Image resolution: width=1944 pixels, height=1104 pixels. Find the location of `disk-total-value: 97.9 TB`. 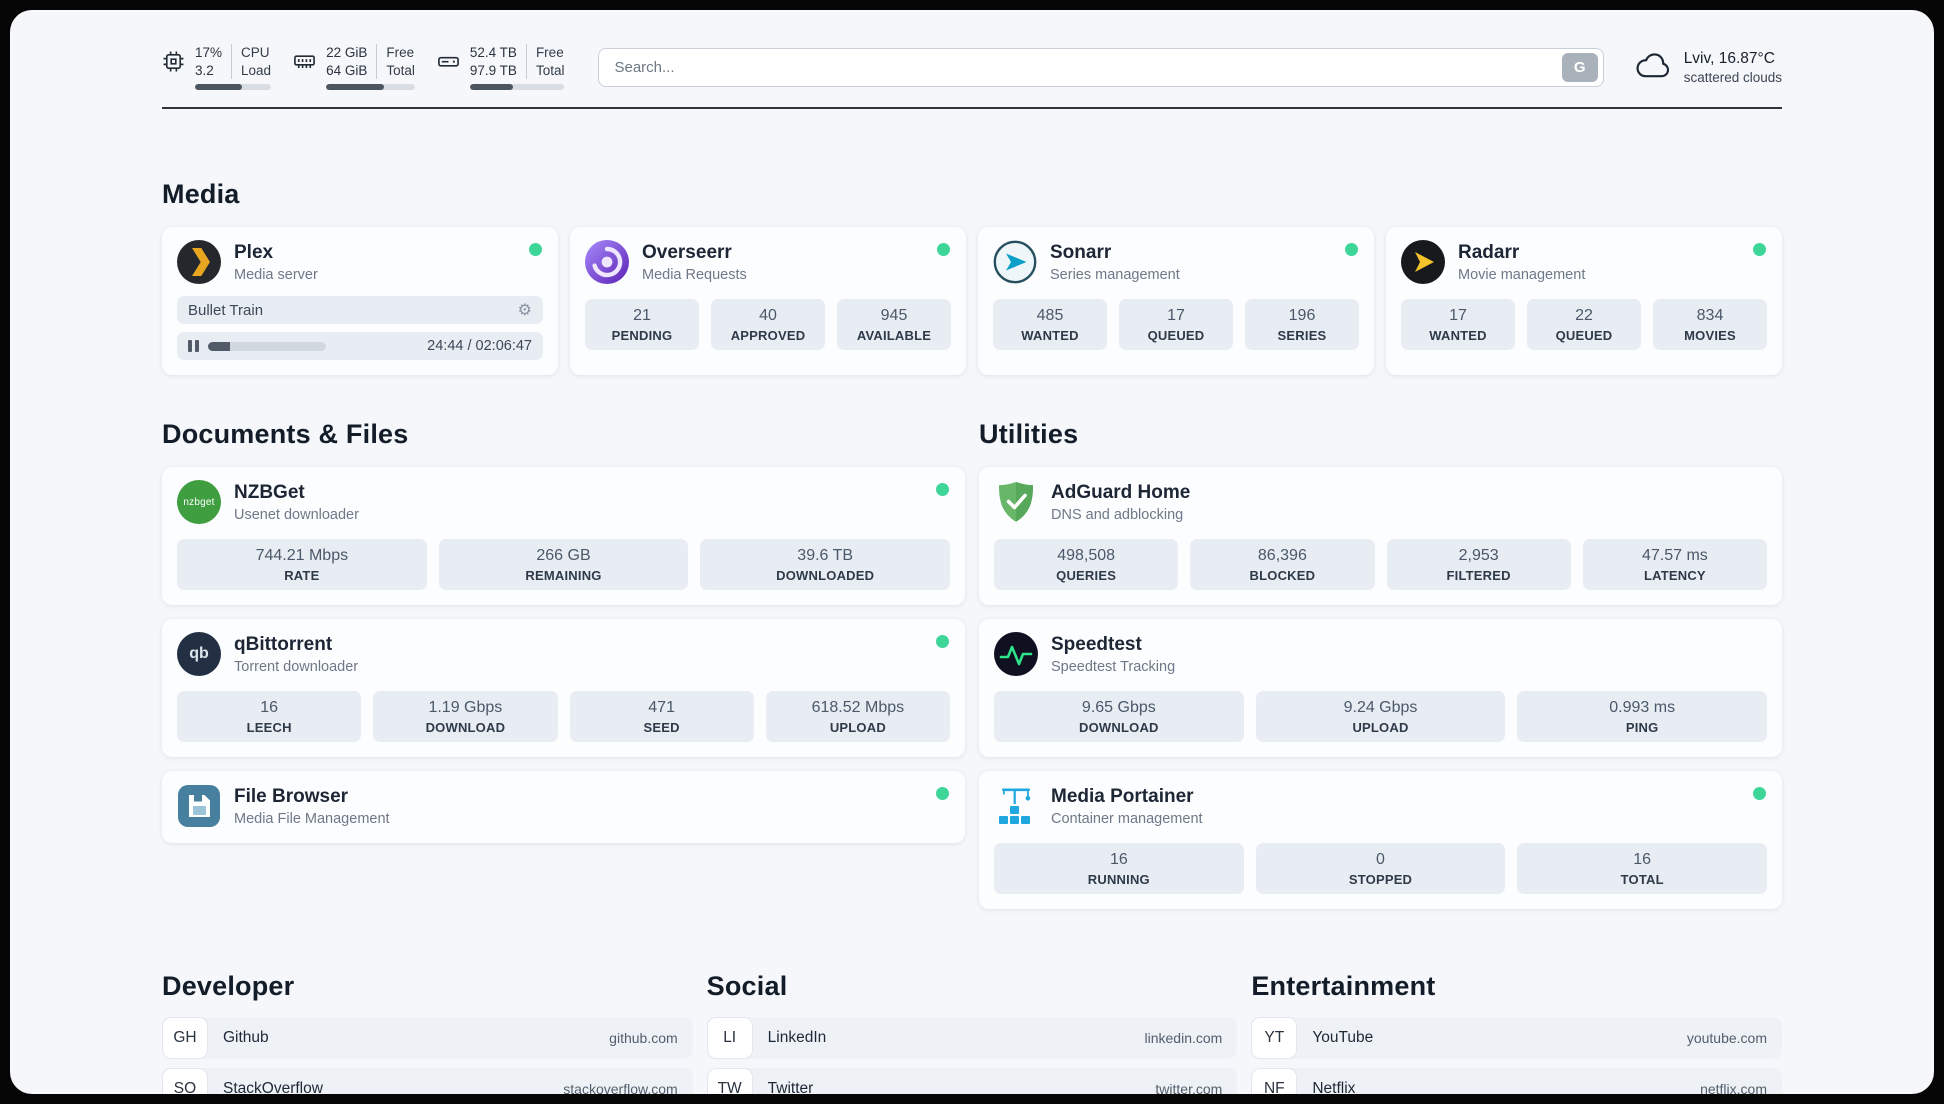

disk-total-value: 97.9 TB is located at coordinates (493, 70).